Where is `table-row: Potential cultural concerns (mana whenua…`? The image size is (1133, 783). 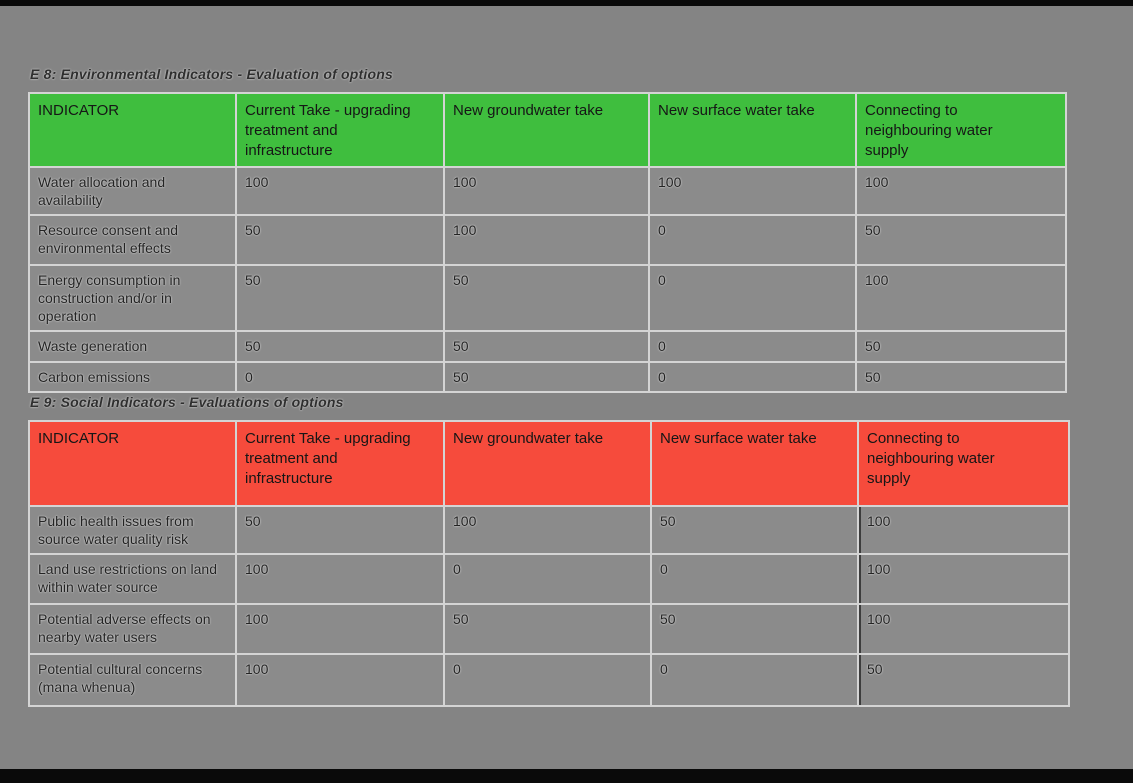 table-row: Potential cultural concerns (mana whenua… is located at coordinates (549, 680).